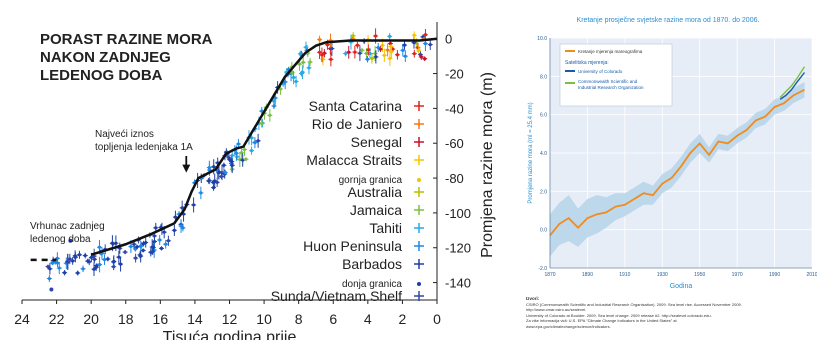 This screenshot has height=340, width=817. I want to click on y-tick-label: -40, so click(454, 108).